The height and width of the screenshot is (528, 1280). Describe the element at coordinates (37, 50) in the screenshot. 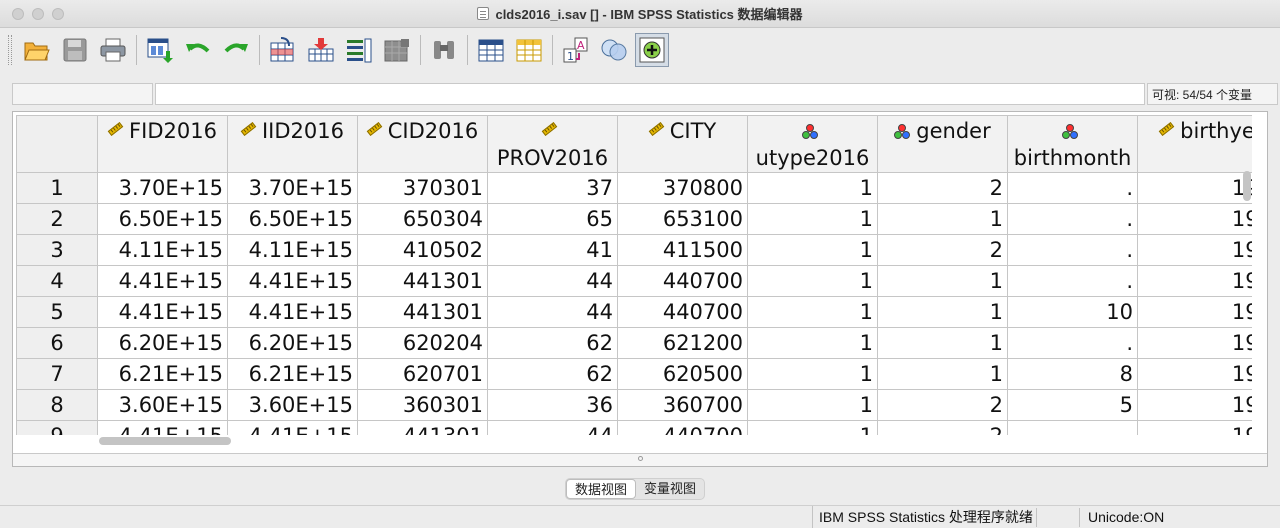

I see `open-file-button` at that location.